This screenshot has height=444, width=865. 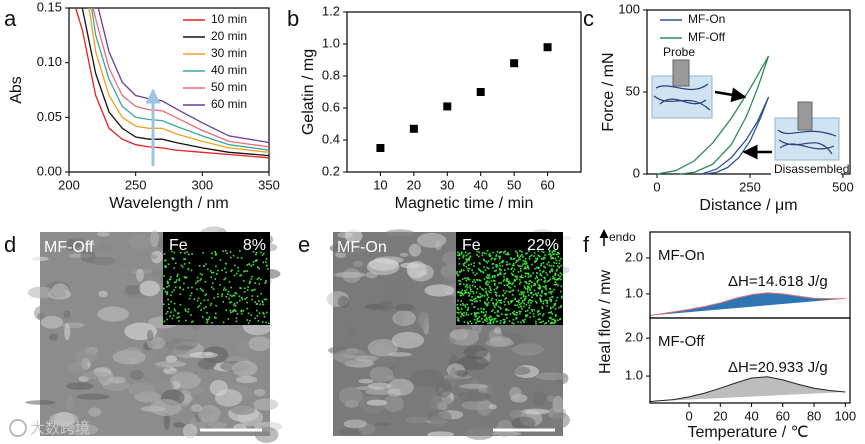 I want to click on y-axis-label: Gelatin / mg, so click(x=308, y=92).